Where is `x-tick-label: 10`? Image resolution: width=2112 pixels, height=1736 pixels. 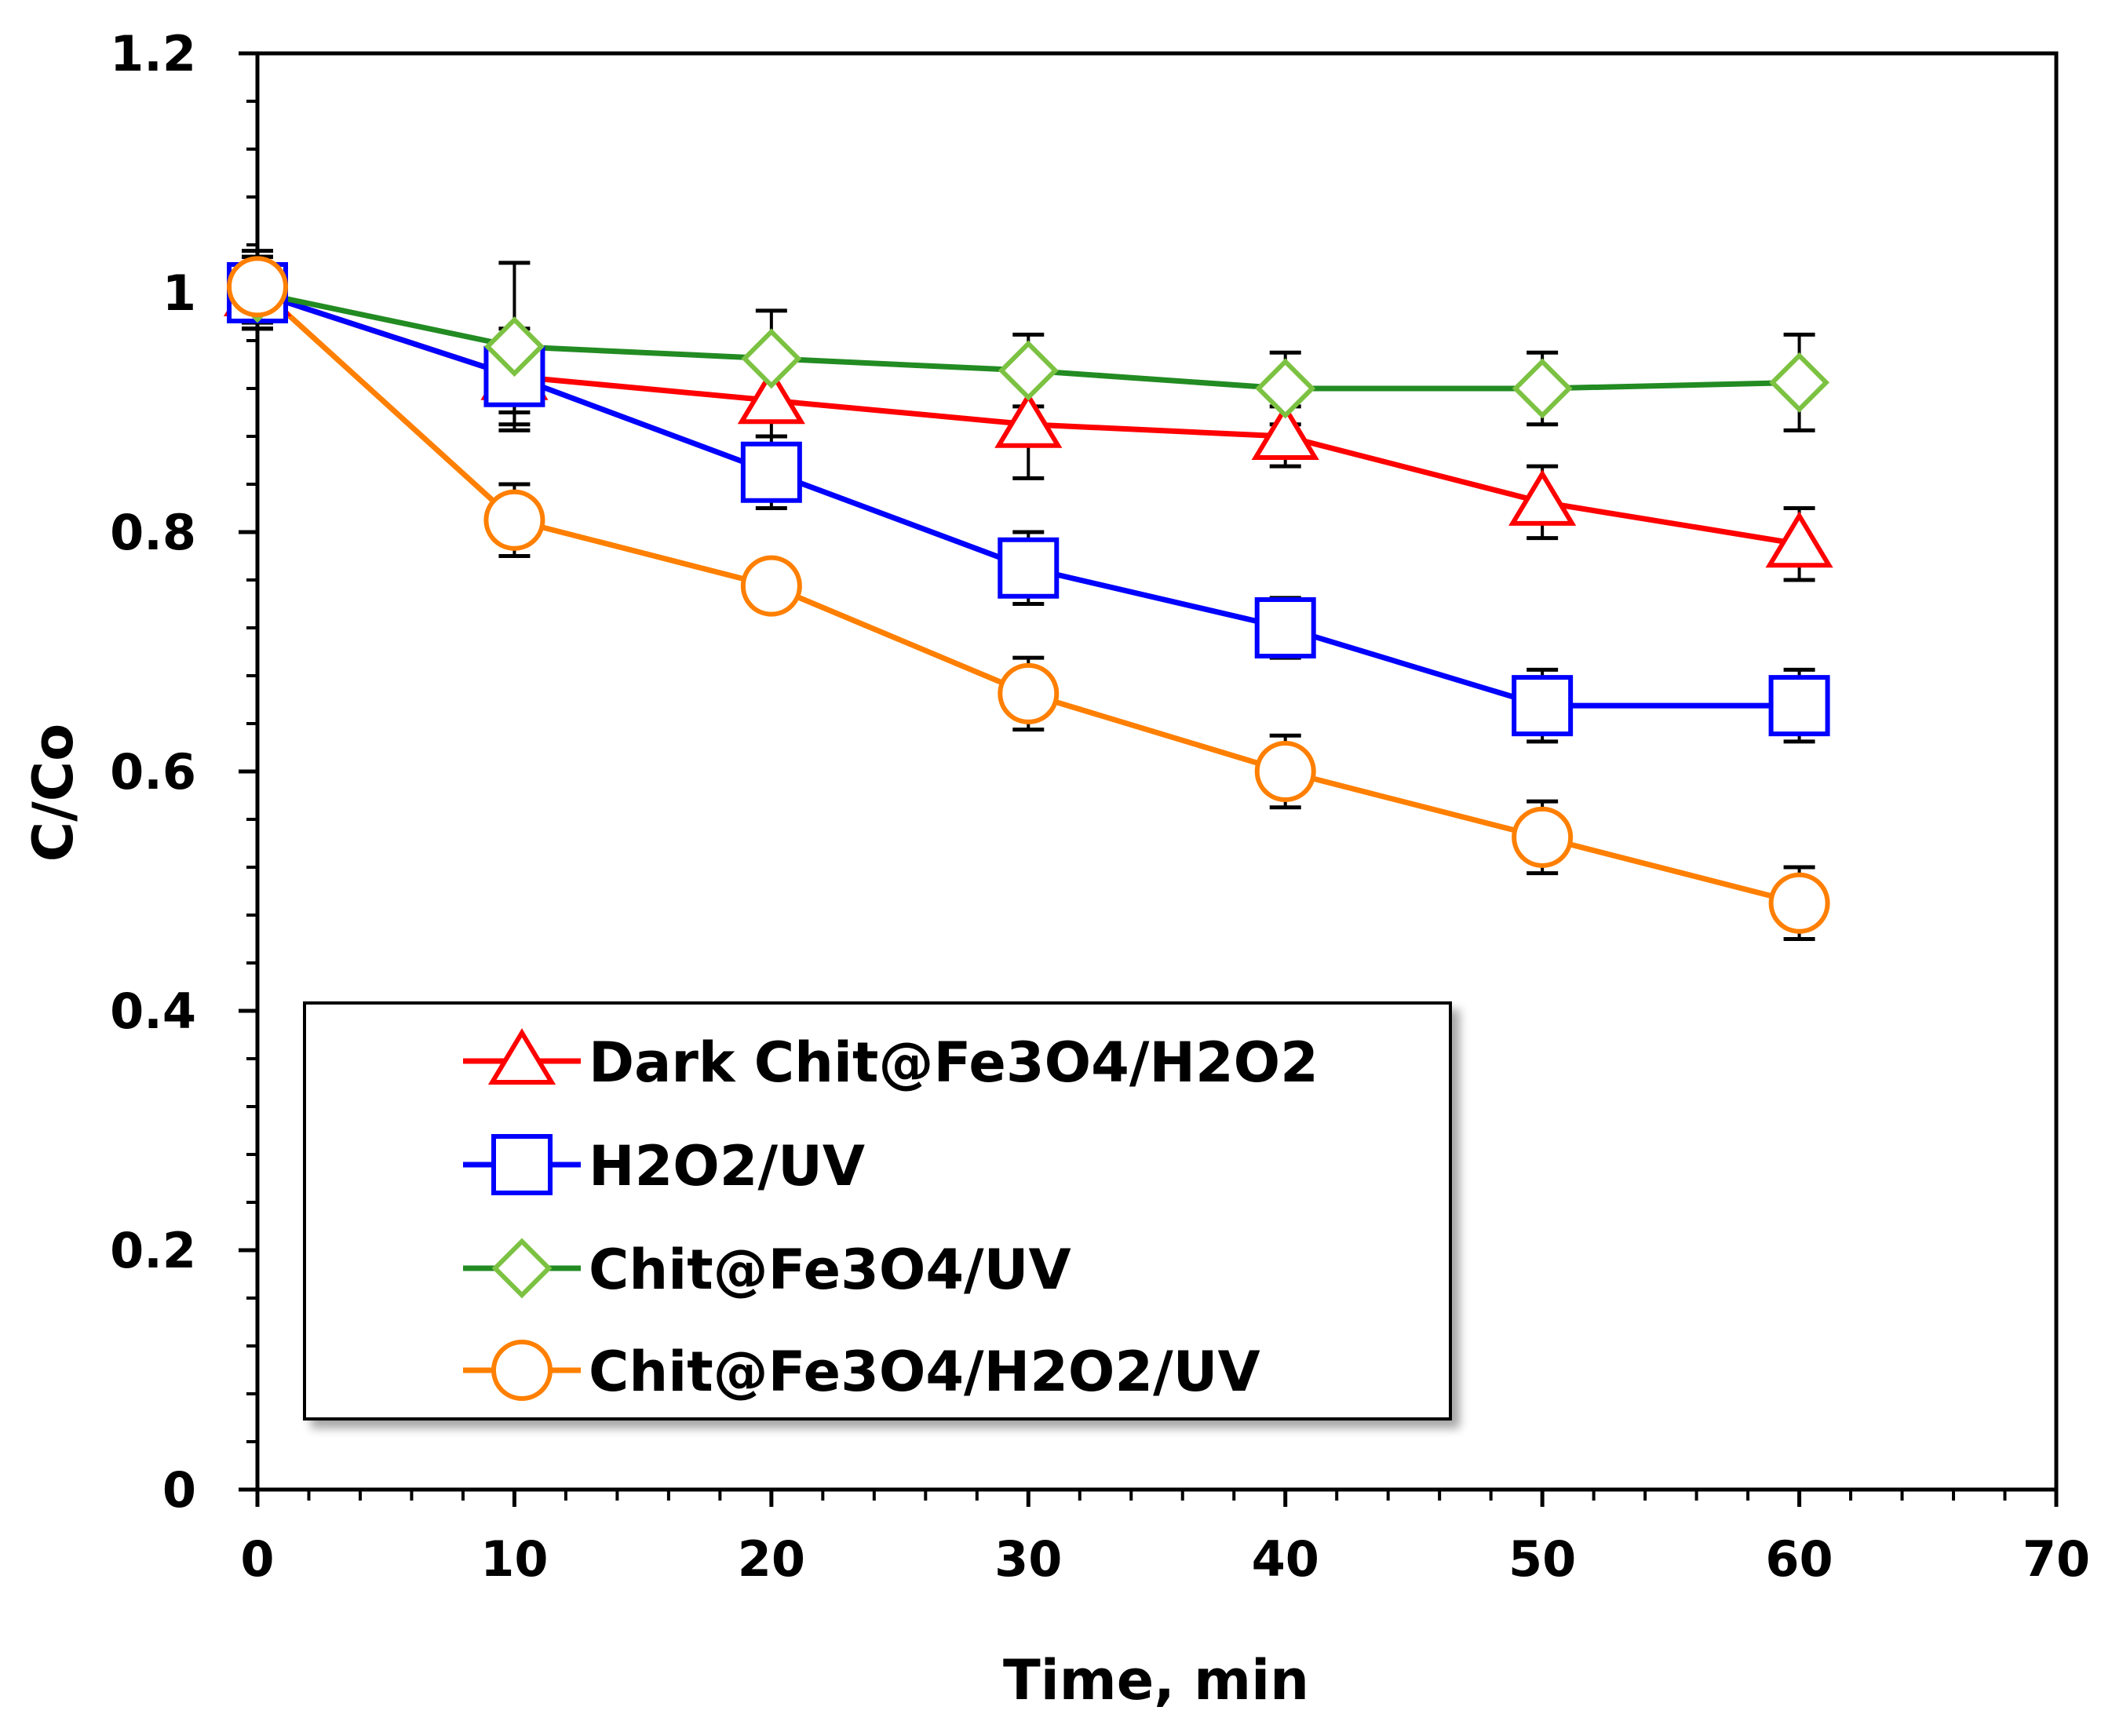
x-tick-label: 10 is located at coordinates (514, 1559).